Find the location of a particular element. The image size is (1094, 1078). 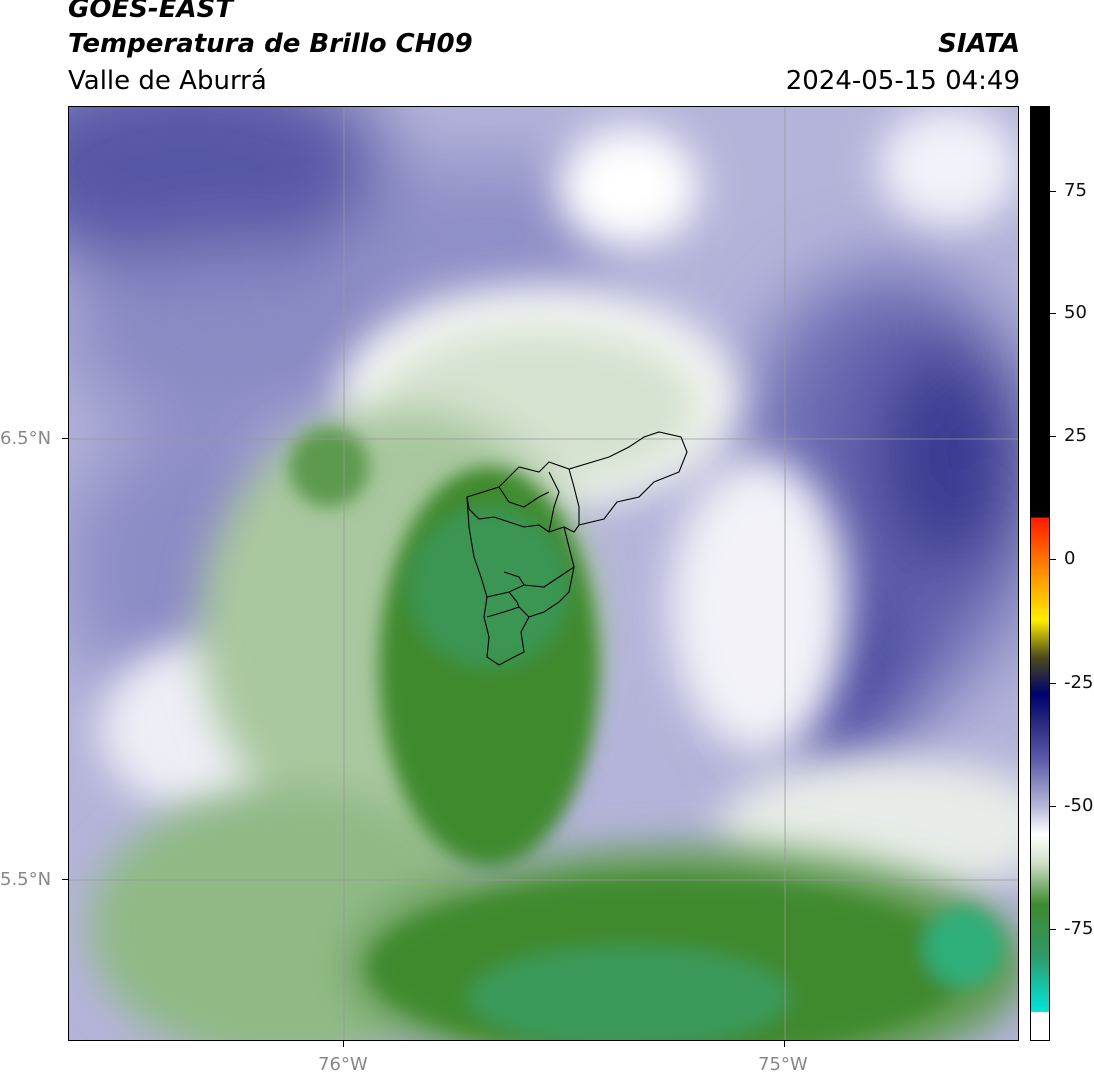

cbar-label-25: 25 is located at coordinates (1075, 435).